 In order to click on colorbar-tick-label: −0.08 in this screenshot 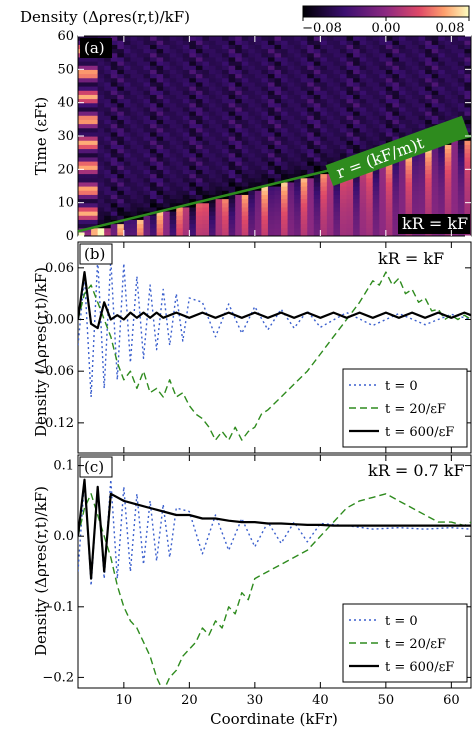, I will do `click(322, 28)`.